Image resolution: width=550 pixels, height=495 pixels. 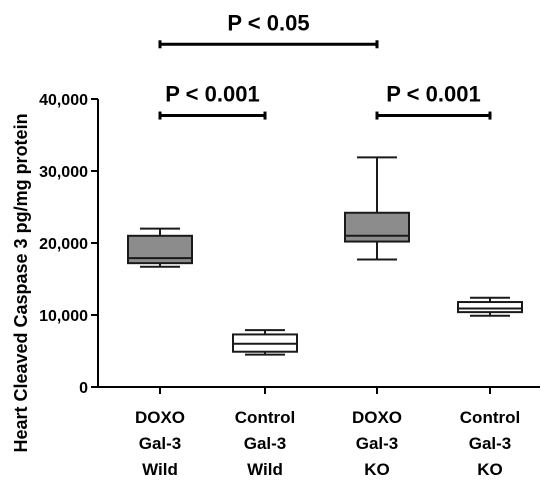 What do you see at coordinates (268, 22) in the screenshot?
I see `significance-label: P < 0.05` at bounding box center [268, 22].